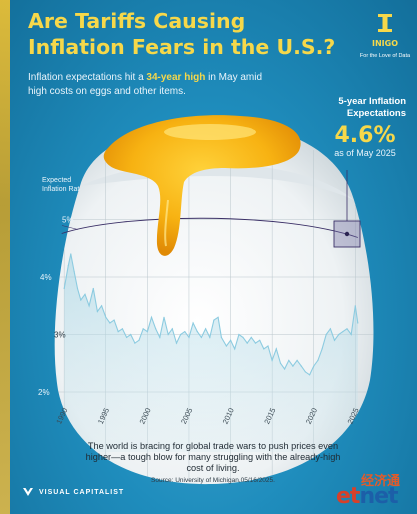  I want to click on y-tick-label-1: 3%, so click(60, 335).